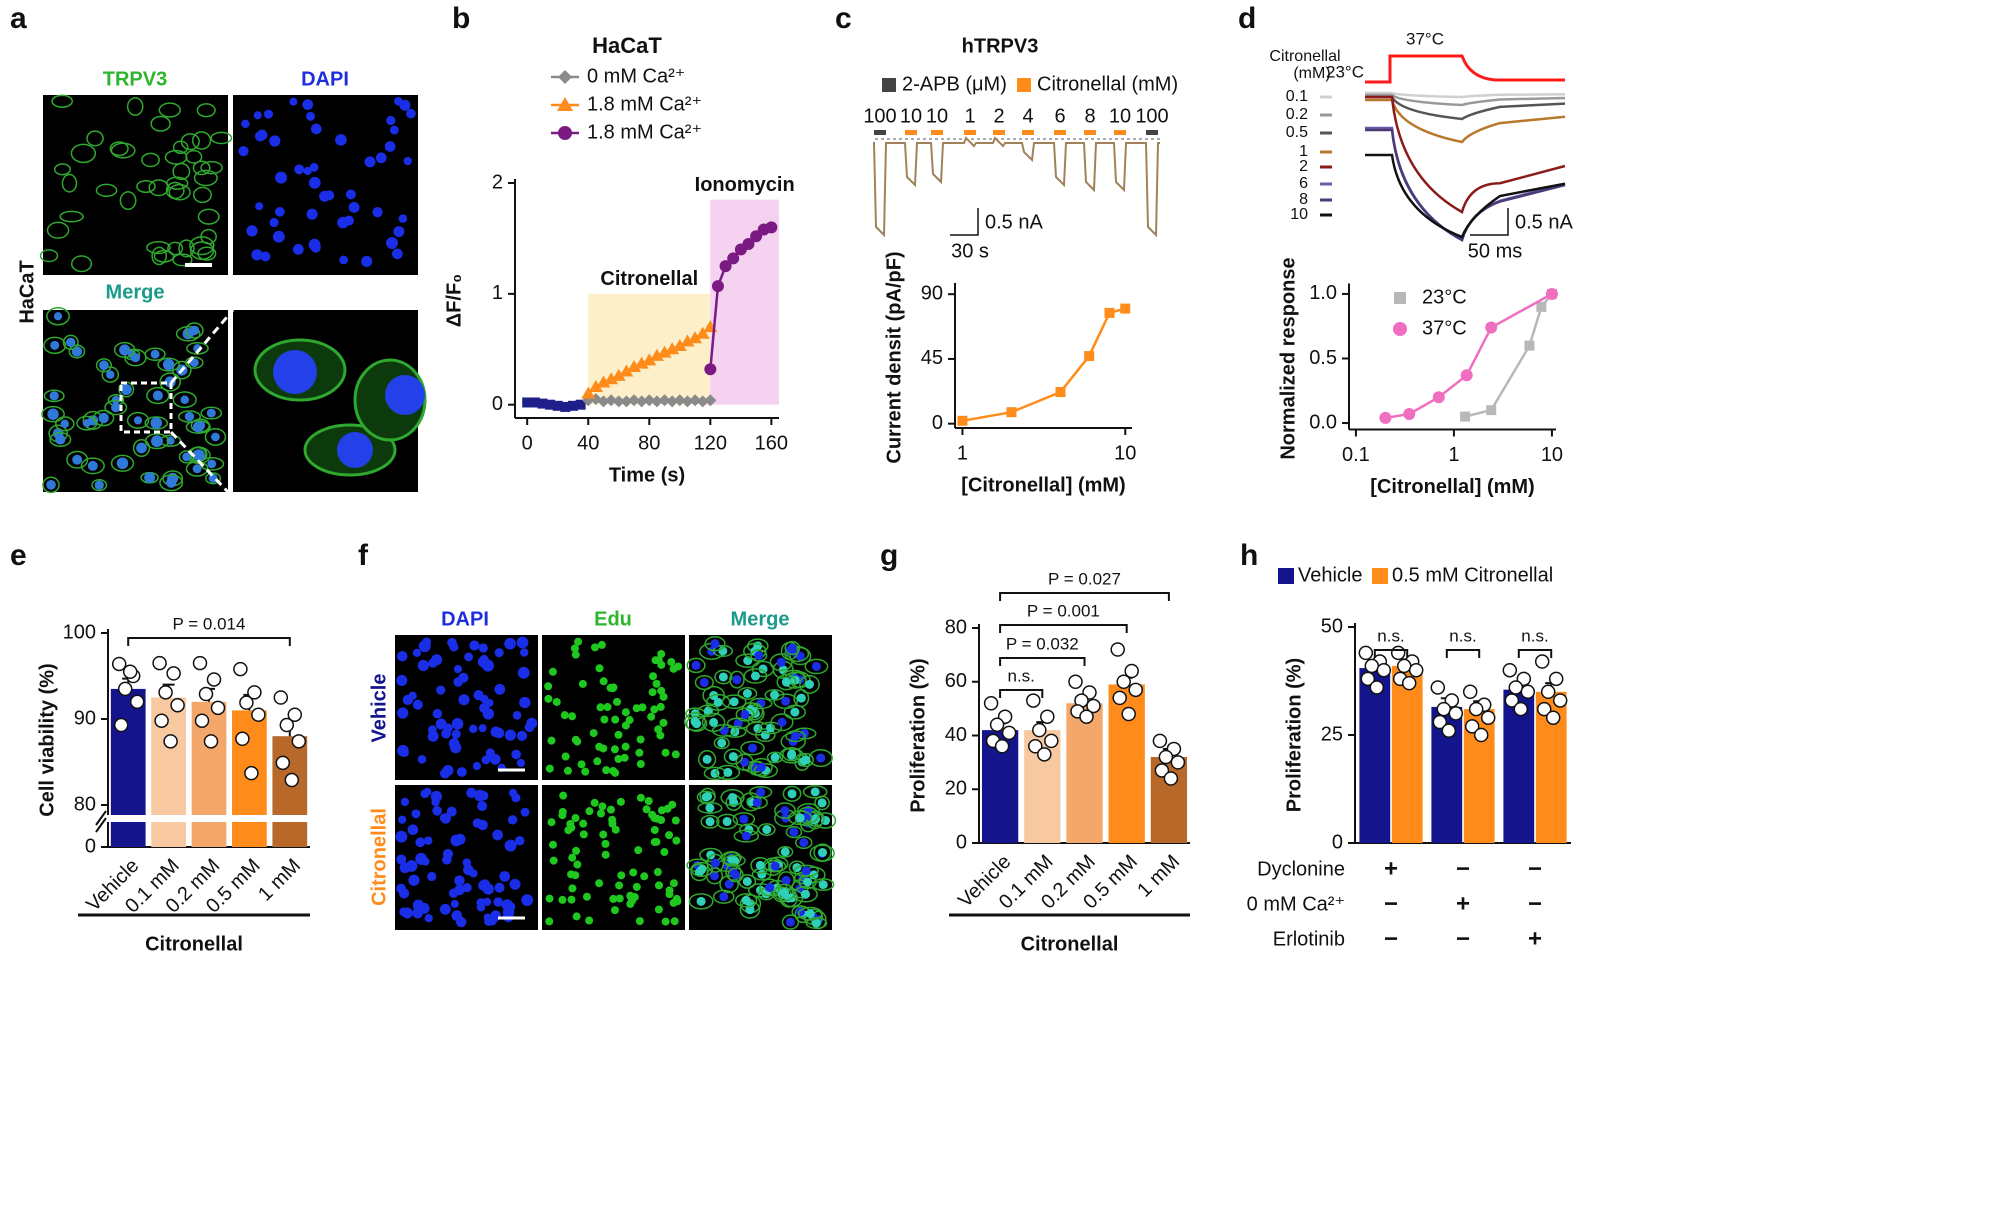 The image size is (1999, 1216). I want to click on y-axis-label: Current densit (pA/pF), so click(894, 357).